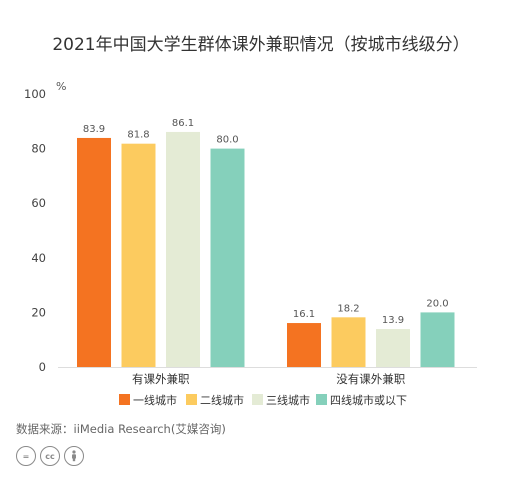 This screenshot has height=478, width=522. I want to click on y-tick-label: 20, so click(38, 312).